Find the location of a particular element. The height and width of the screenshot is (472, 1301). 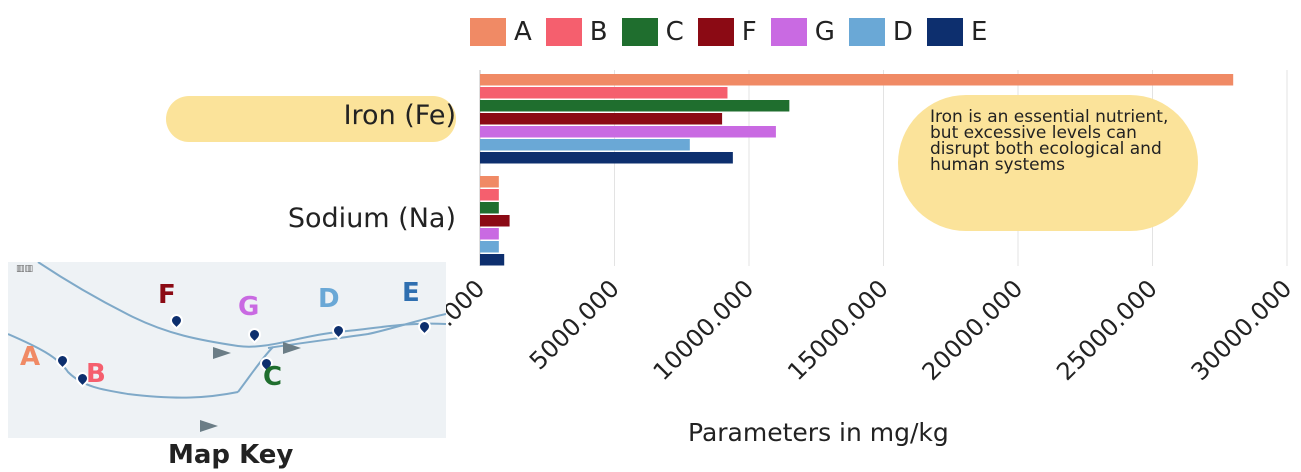

bar-g-sodium is located at coordinates (489, 234).